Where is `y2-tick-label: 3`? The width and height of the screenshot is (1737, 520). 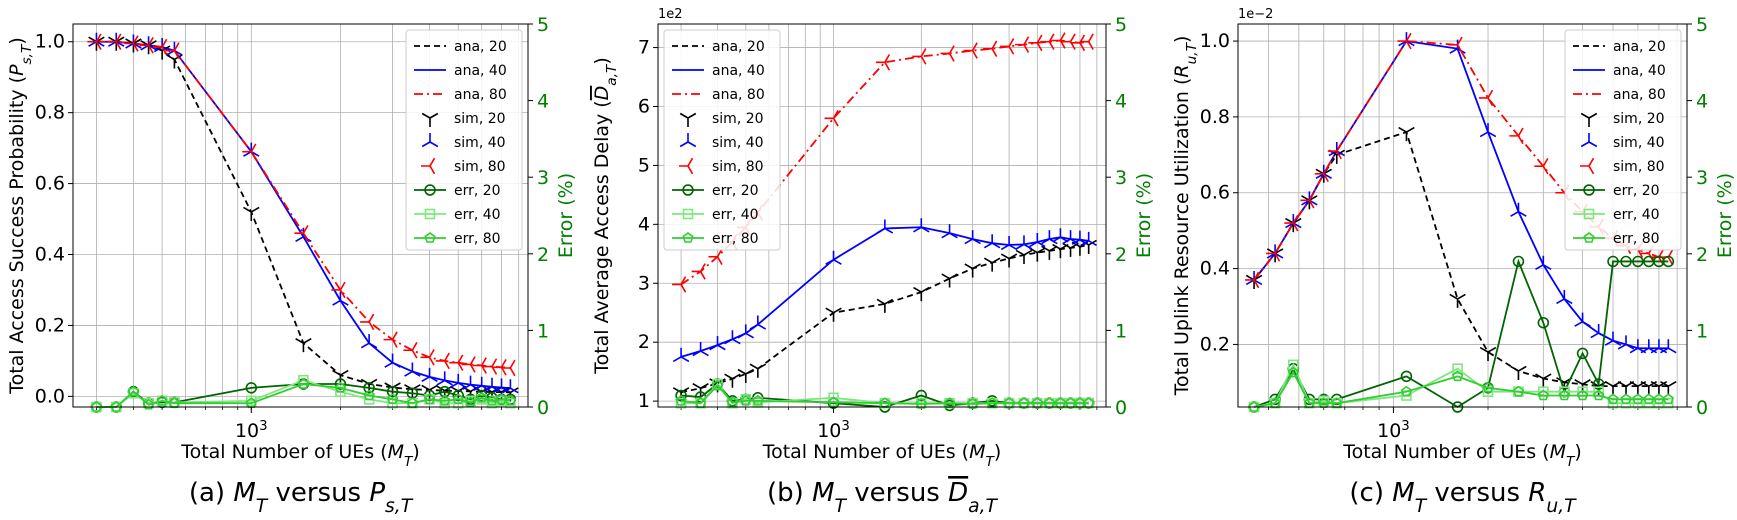 y2-tick-label: 3 is located at coordinates (1702, 178).